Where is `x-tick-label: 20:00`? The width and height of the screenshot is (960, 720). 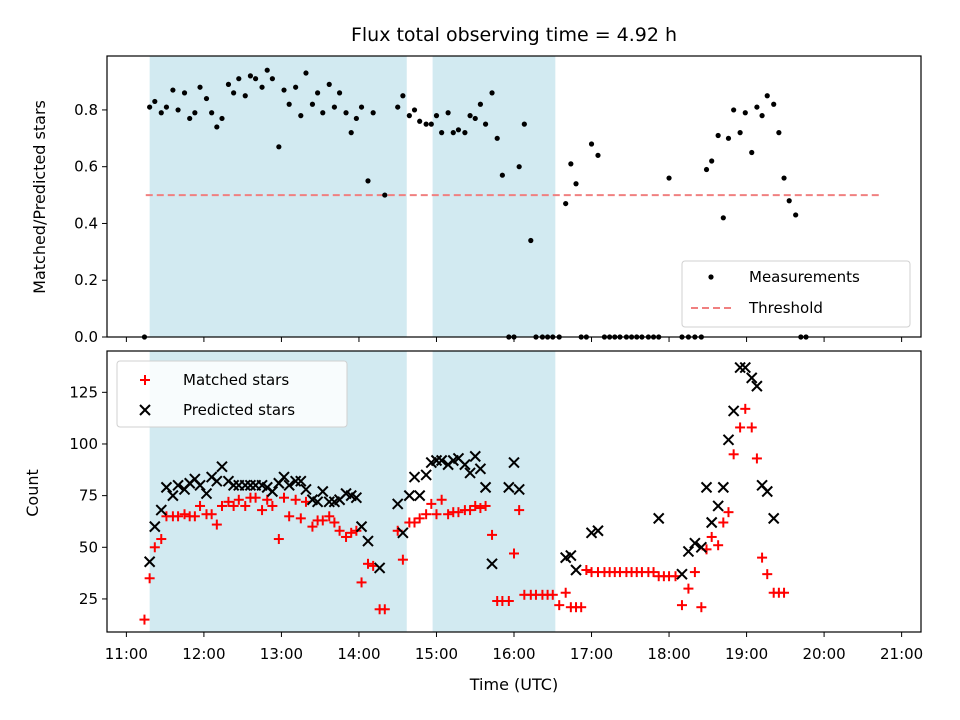
x-tick-label: 20:00 is located at coordinates (823, 654).